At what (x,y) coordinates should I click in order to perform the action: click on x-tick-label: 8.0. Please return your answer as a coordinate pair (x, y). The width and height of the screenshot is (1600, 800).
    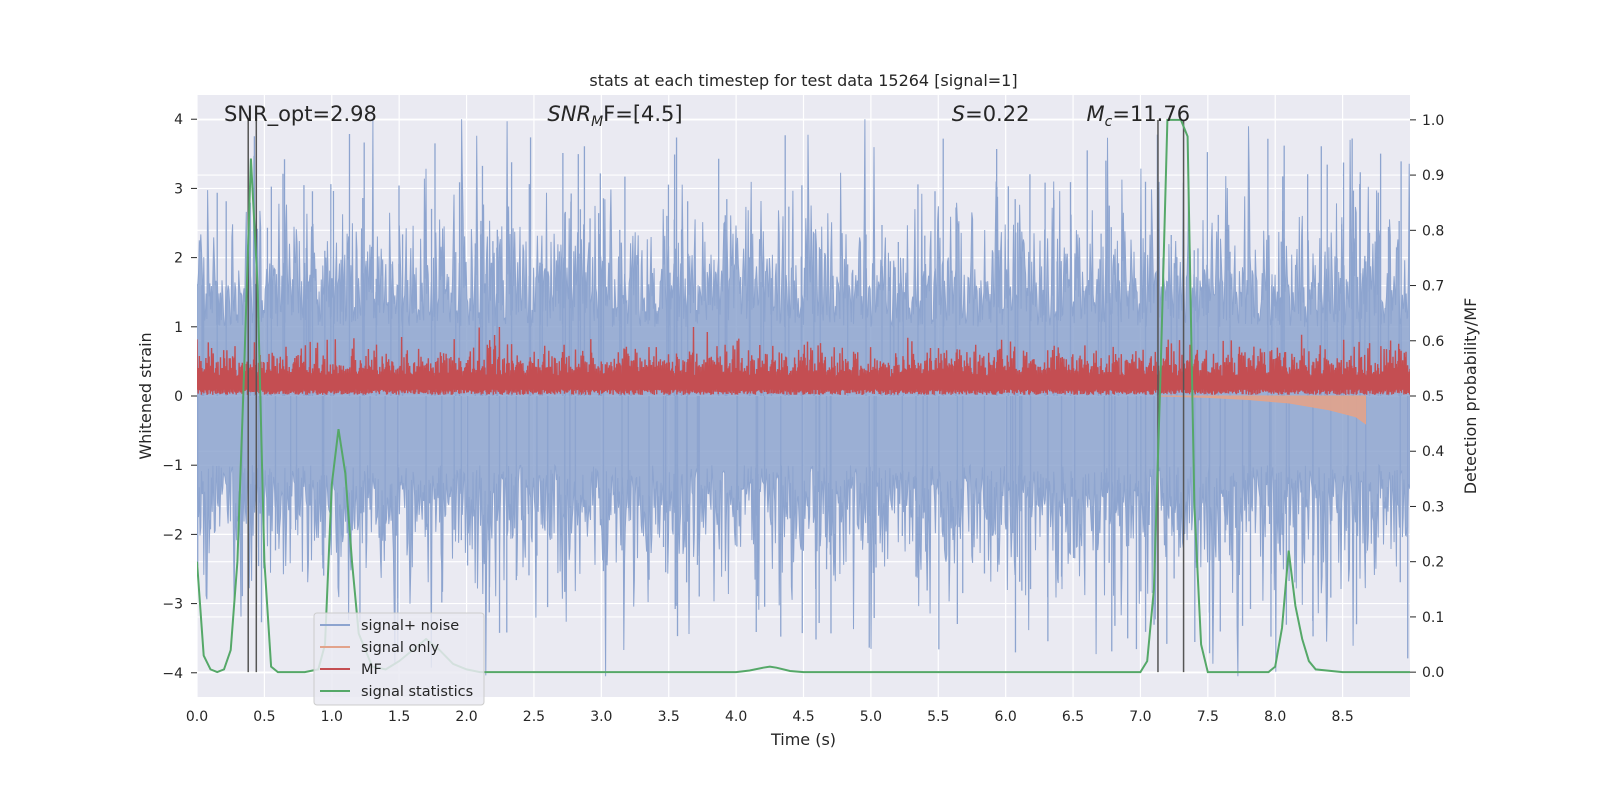
    Looking at the image, I should click on (1275, 717).